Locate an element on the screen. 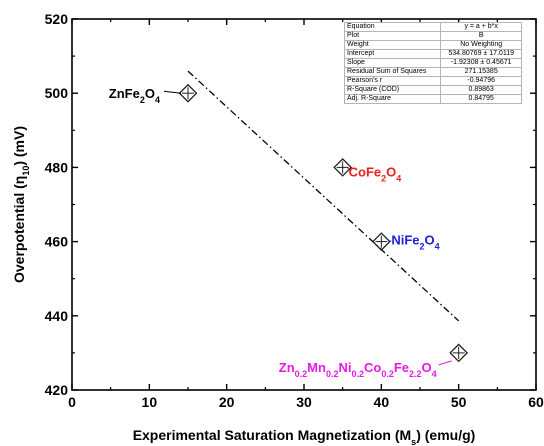  fit-stat-name: Weight is located at coordinates (392, 45).